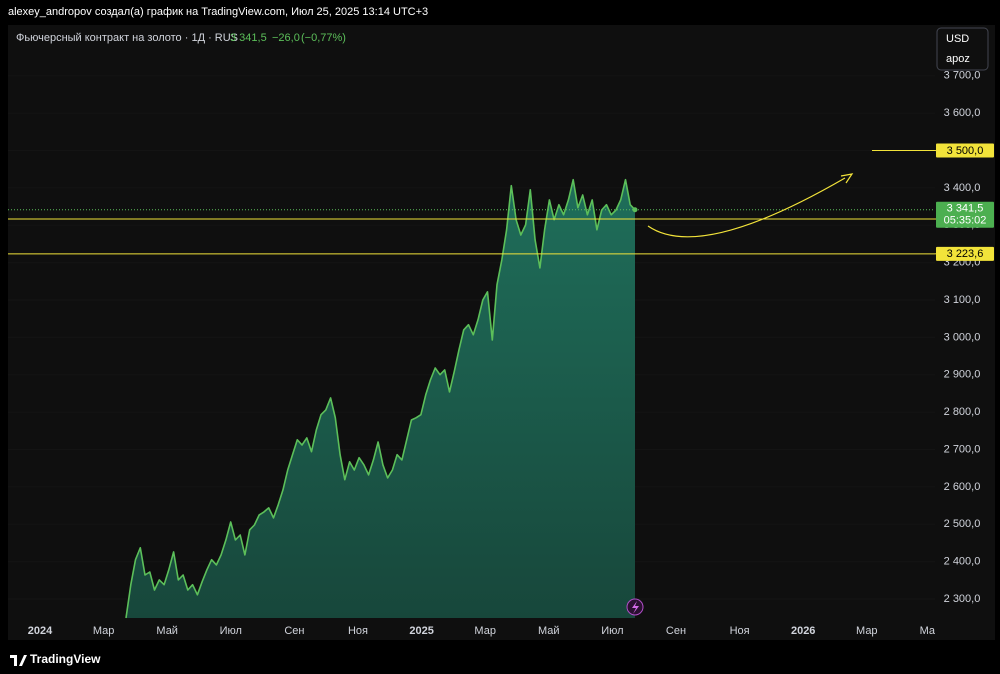 The image size is (1000, 674). What do you see at coordinates (958, 59) in the screenshot?
I see `unit: apoz` at bounding box center [958, 59].